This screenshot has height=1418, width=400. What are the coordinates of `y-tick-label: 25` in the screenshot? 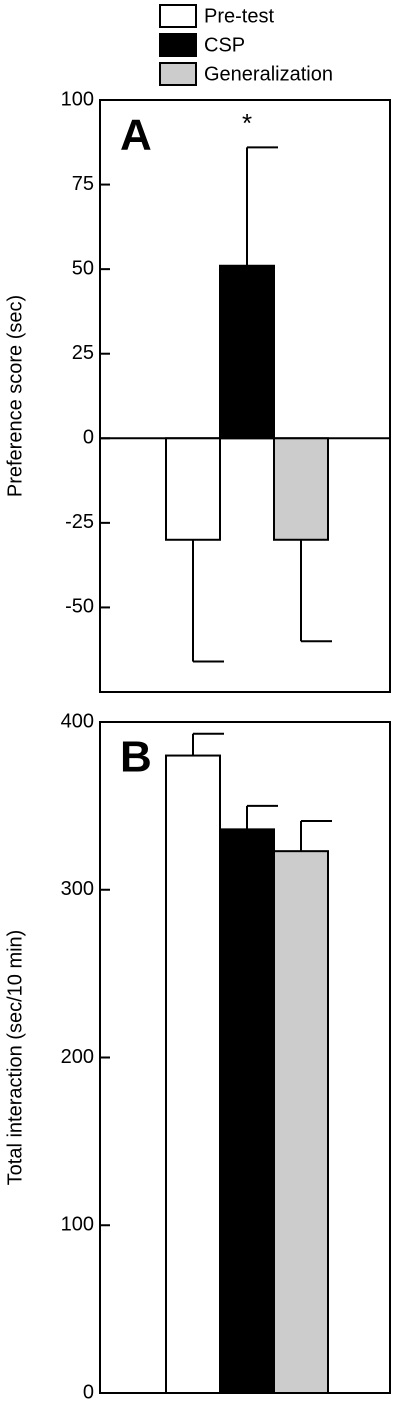 It's located at (83, 353).